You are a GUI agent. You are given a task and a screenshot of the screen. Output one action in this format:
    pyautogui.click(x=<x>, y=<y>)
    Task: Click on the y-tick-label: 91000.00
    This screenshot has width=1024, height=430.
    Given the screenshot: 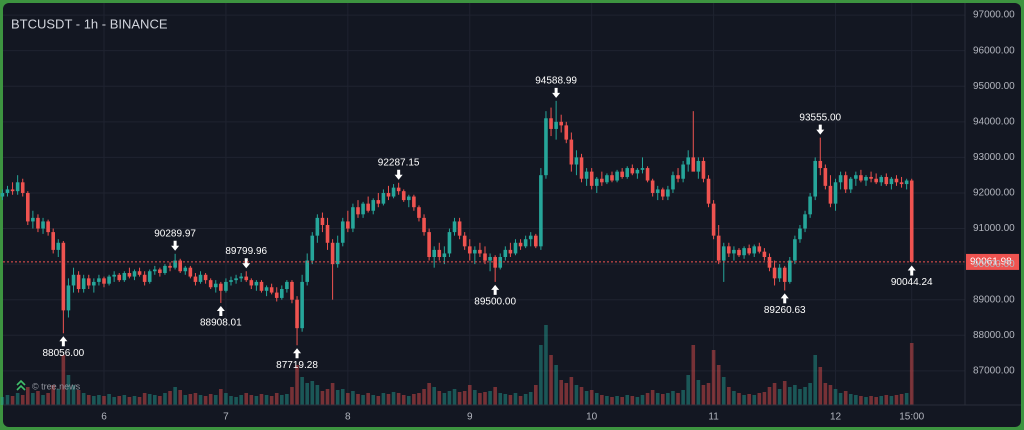 What is the action you would take?
    pyautogui.click(x=994, y=228)
    